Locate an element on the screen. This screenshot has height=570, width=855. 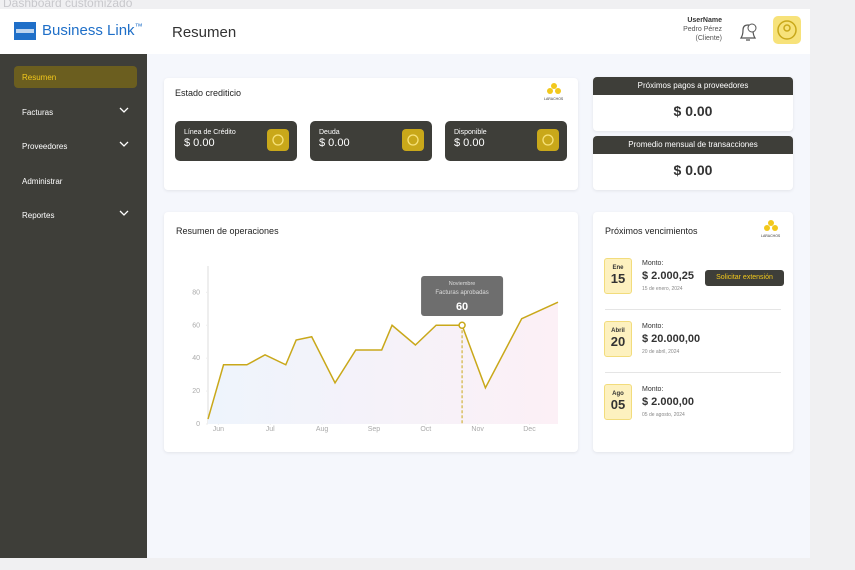
y-tick-label: 0 is located at coordinates (198, 424).